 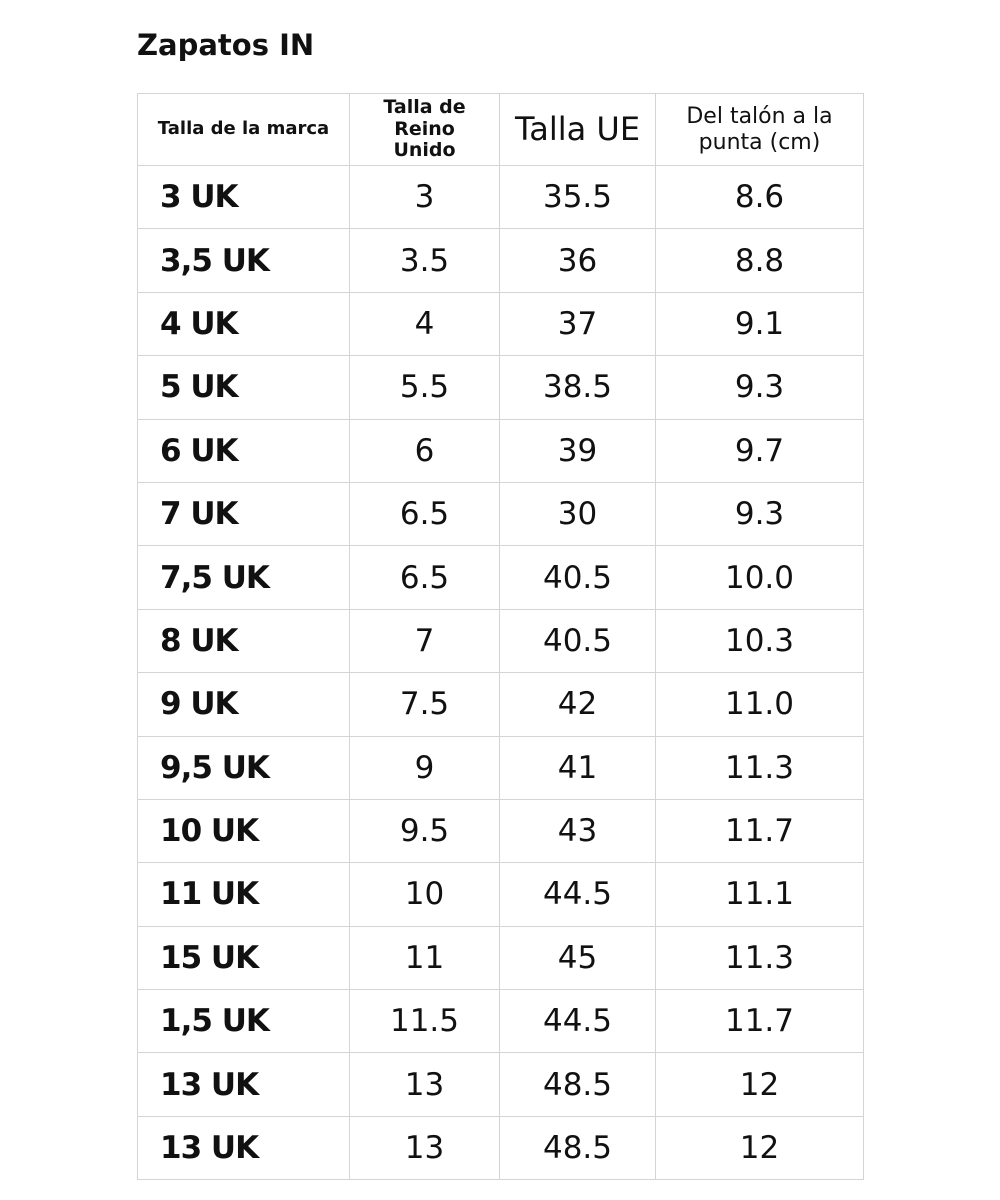 I want to click on column-header: Talla UE, so click(x=577, y=129).